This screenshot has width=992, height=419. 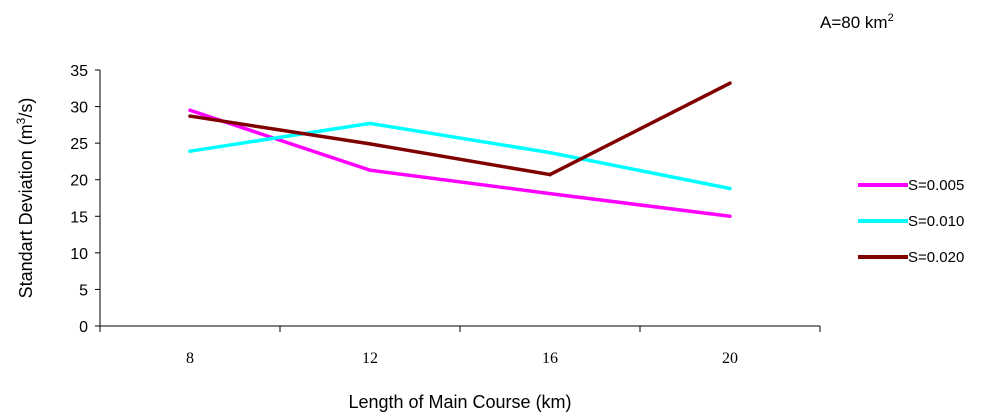 What do you see at coordinates (460, 346) in the screenshot?
I see `x-axis-ticks: 8 12 16 20` at bounding box center [460, 346].